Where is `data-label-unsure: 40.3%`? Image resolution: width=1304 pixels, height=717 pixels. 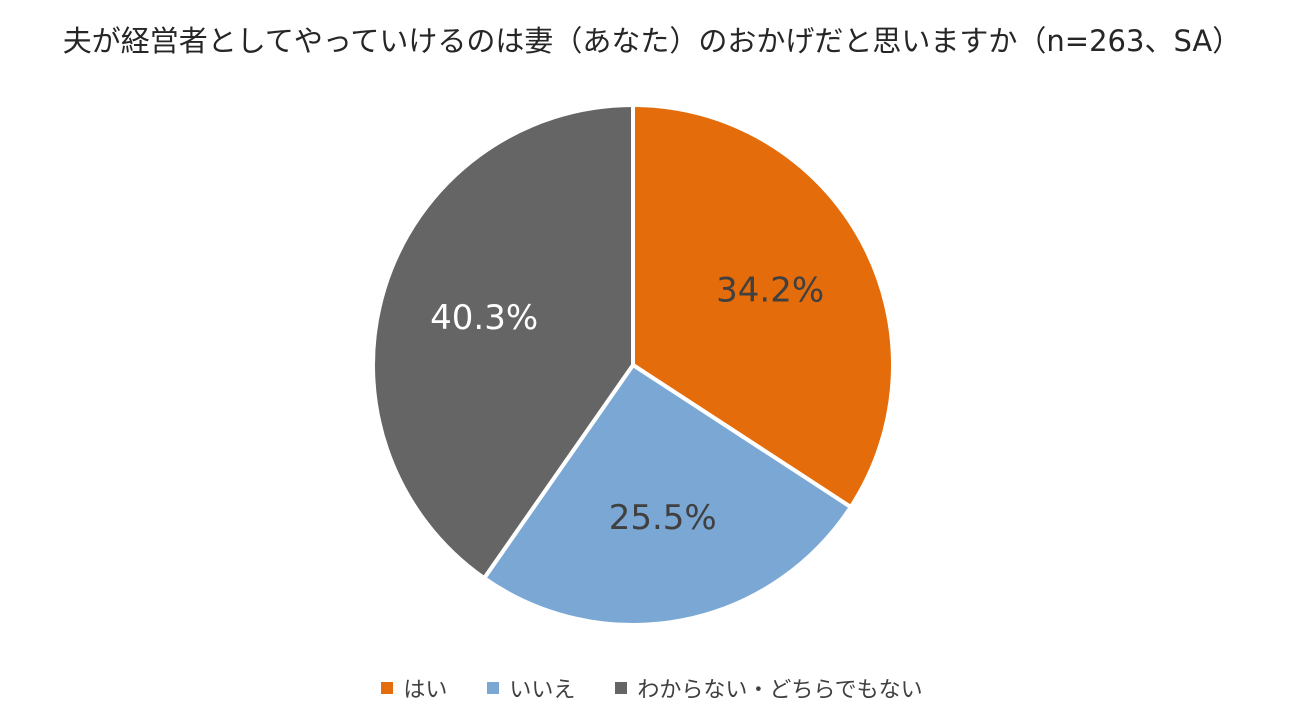 data-label-unsure: 40.3% is located at coordinates (484, 318).